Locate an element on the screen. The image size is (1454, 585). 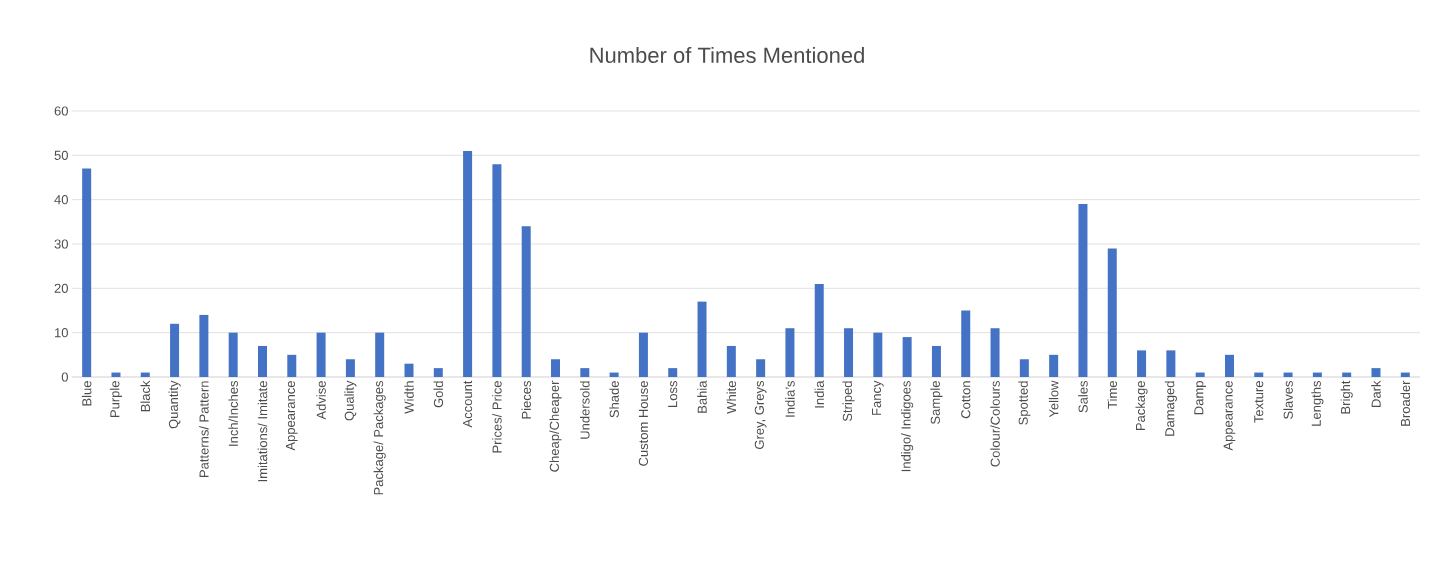
x-tick-label: Prices/ Price is located at coordinates (497, 417).